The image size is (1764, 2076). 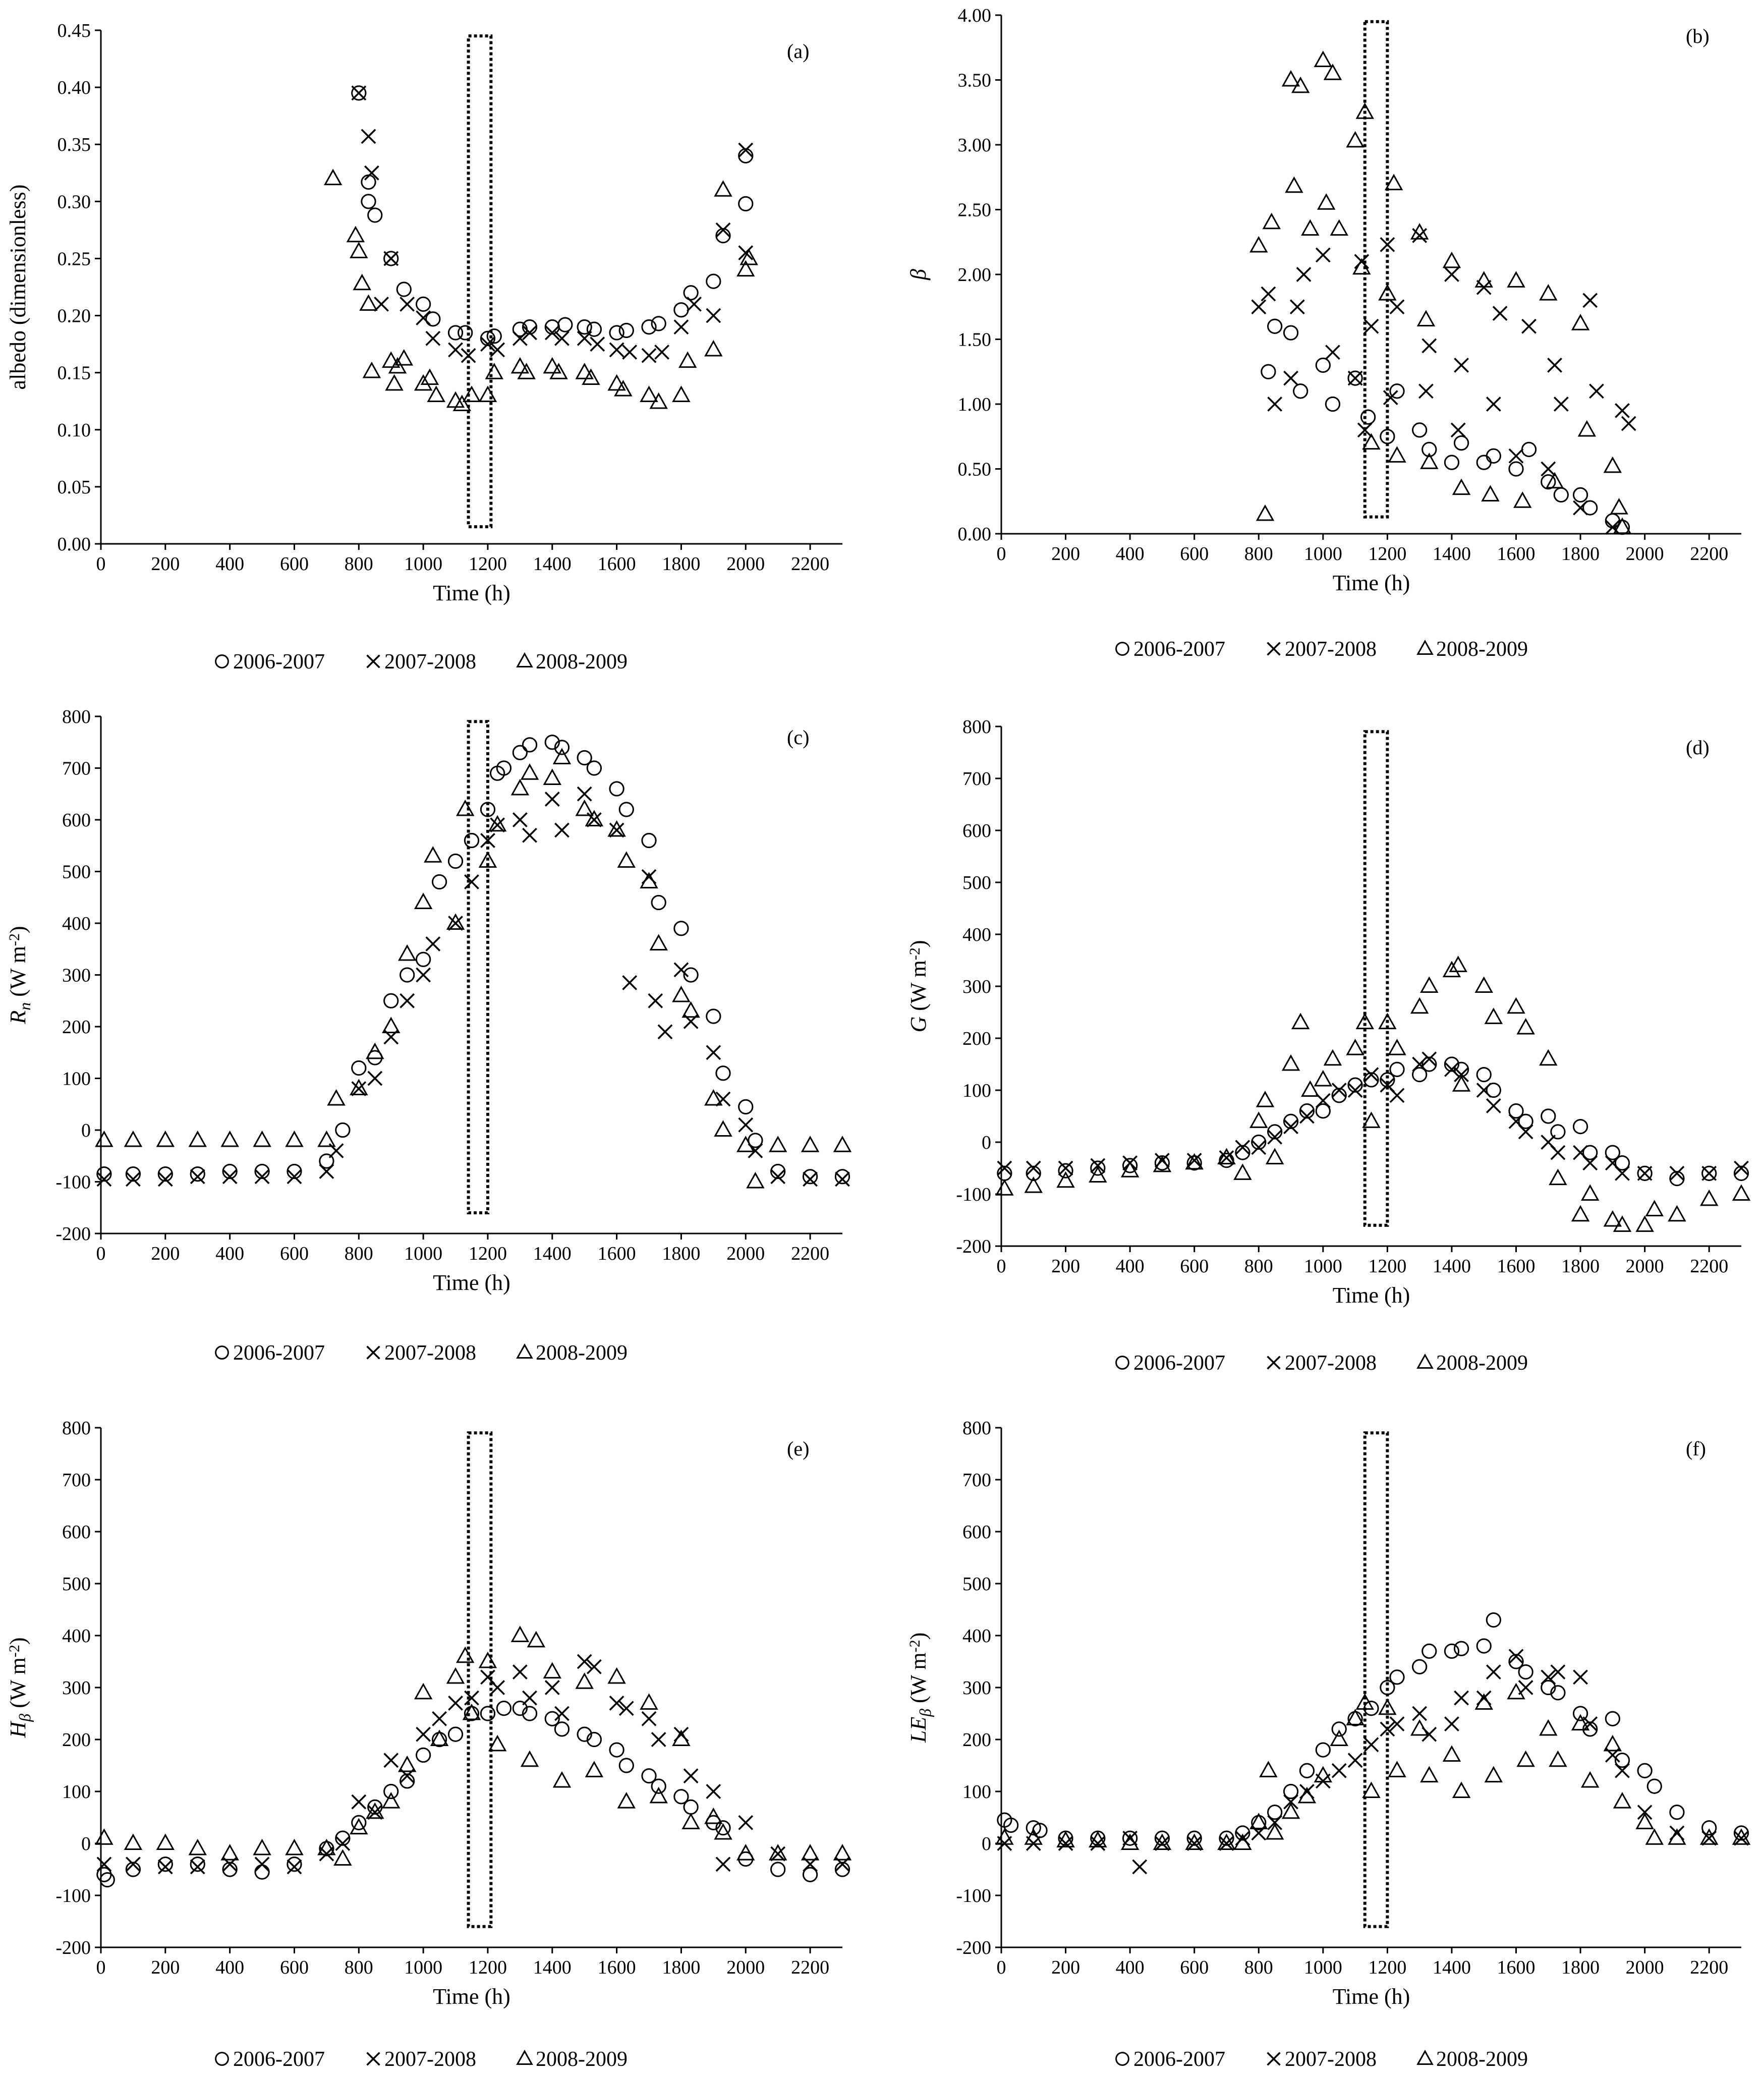 What do you see at coordinates (1331, 649) in the screenshot?
I see `legend-label: 2007-2008` at bounding box center [1331, 649].